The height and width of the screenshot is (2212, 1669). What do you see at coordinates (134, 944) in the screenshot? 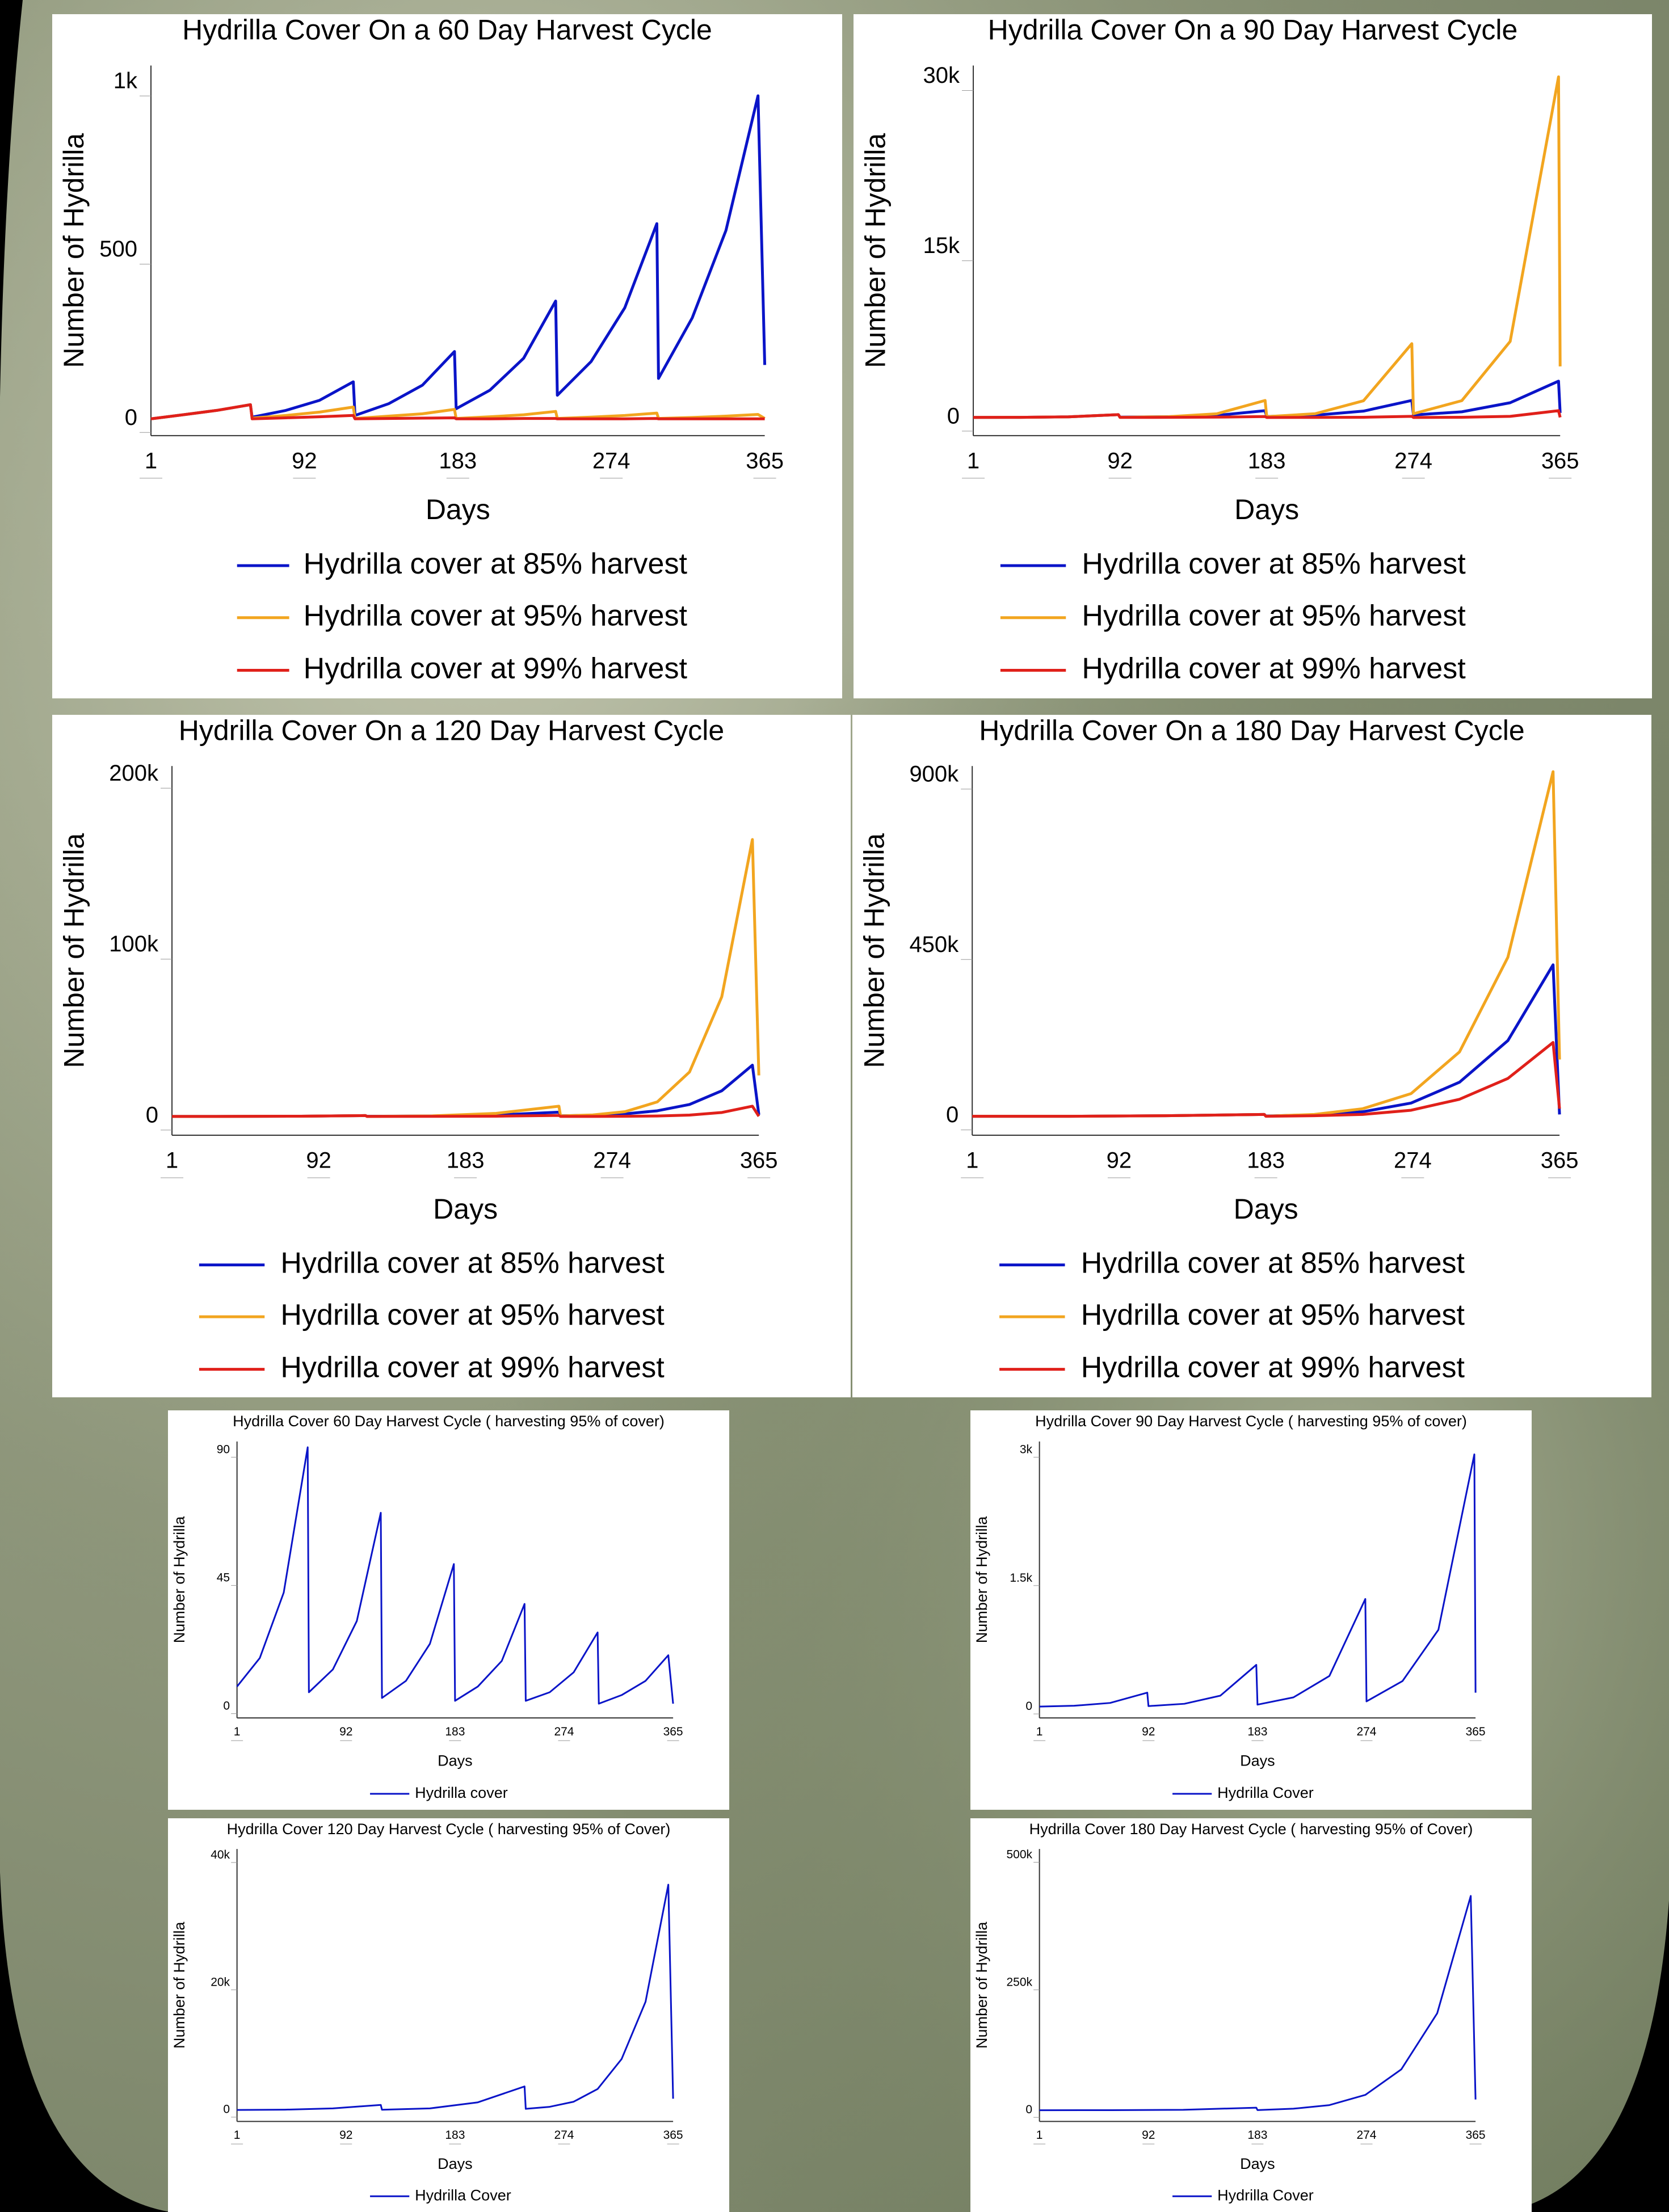
I see `y-tick-label: 100k` at bounding box center [134, 944].